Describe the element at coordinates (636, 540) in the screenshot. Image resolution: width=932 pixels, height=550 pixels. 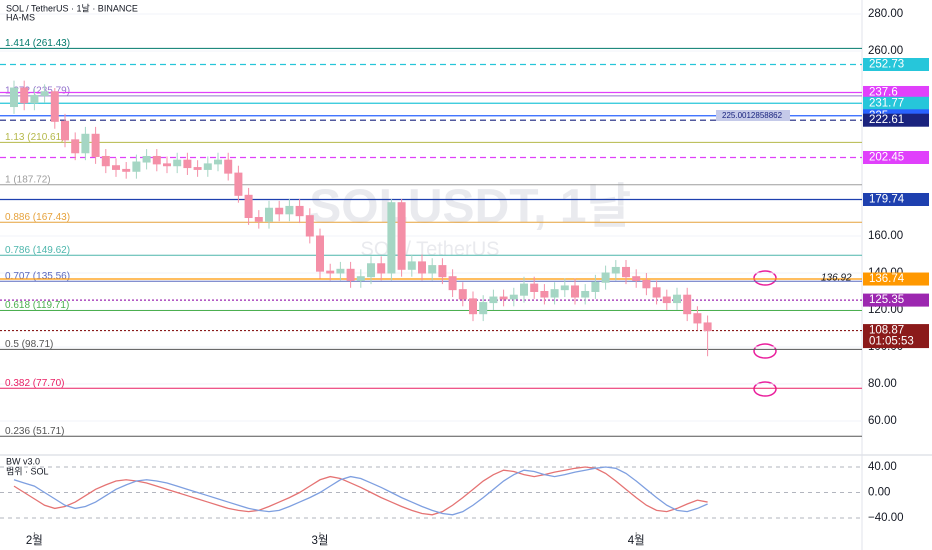
I see `x-tick-label: 4월` at that location.